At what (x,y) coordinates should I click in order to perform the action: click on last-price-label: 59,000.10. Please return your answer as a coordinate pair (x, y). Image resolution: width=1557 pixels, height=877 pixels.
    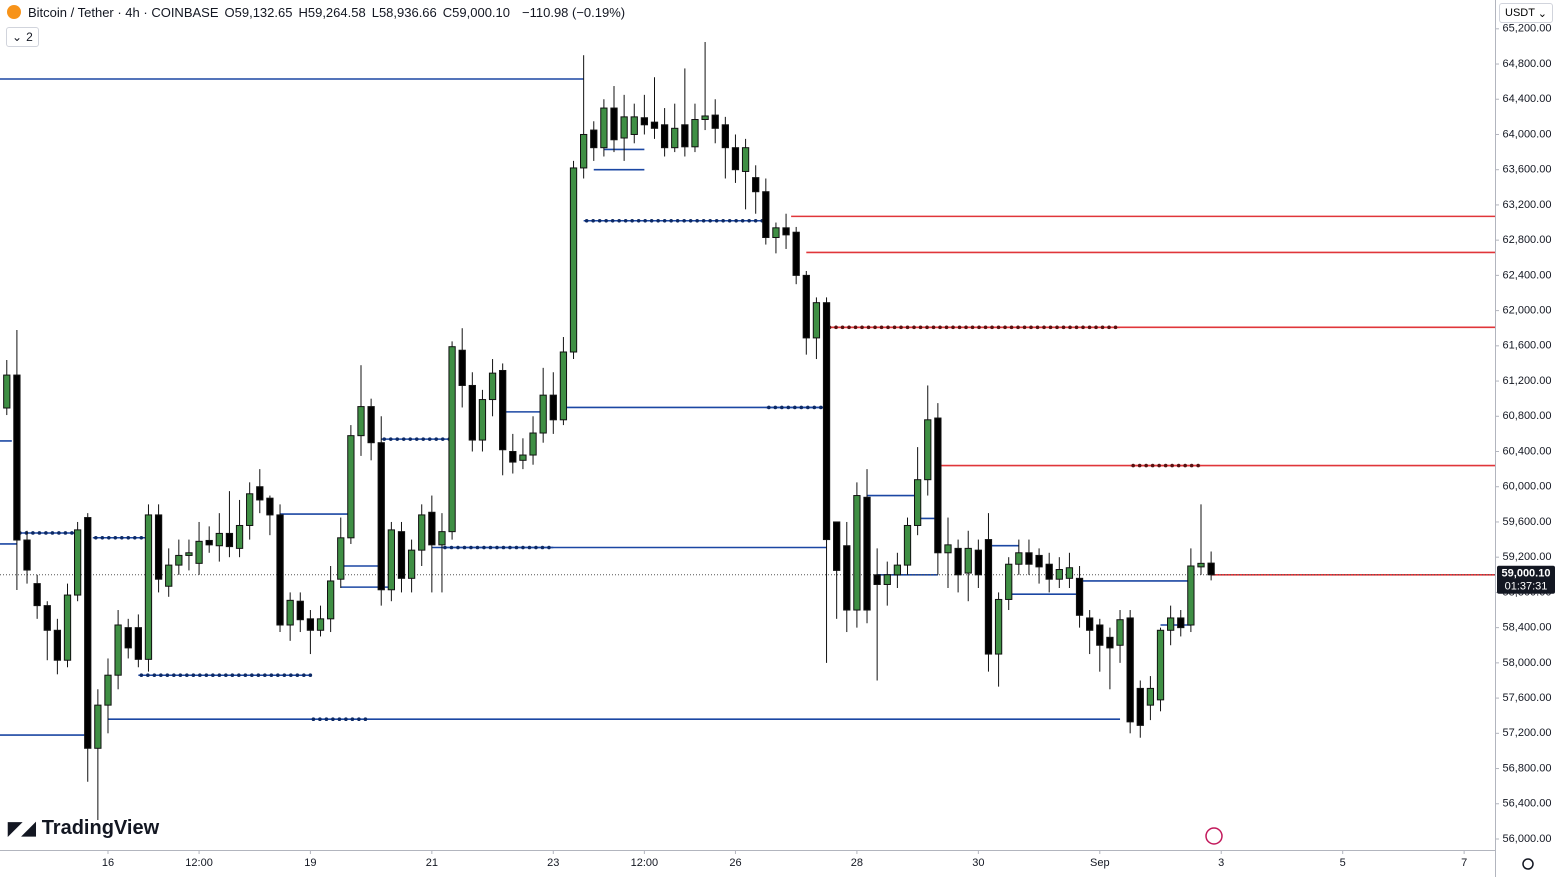
    Looking at the image, I should click on (1526, 574).